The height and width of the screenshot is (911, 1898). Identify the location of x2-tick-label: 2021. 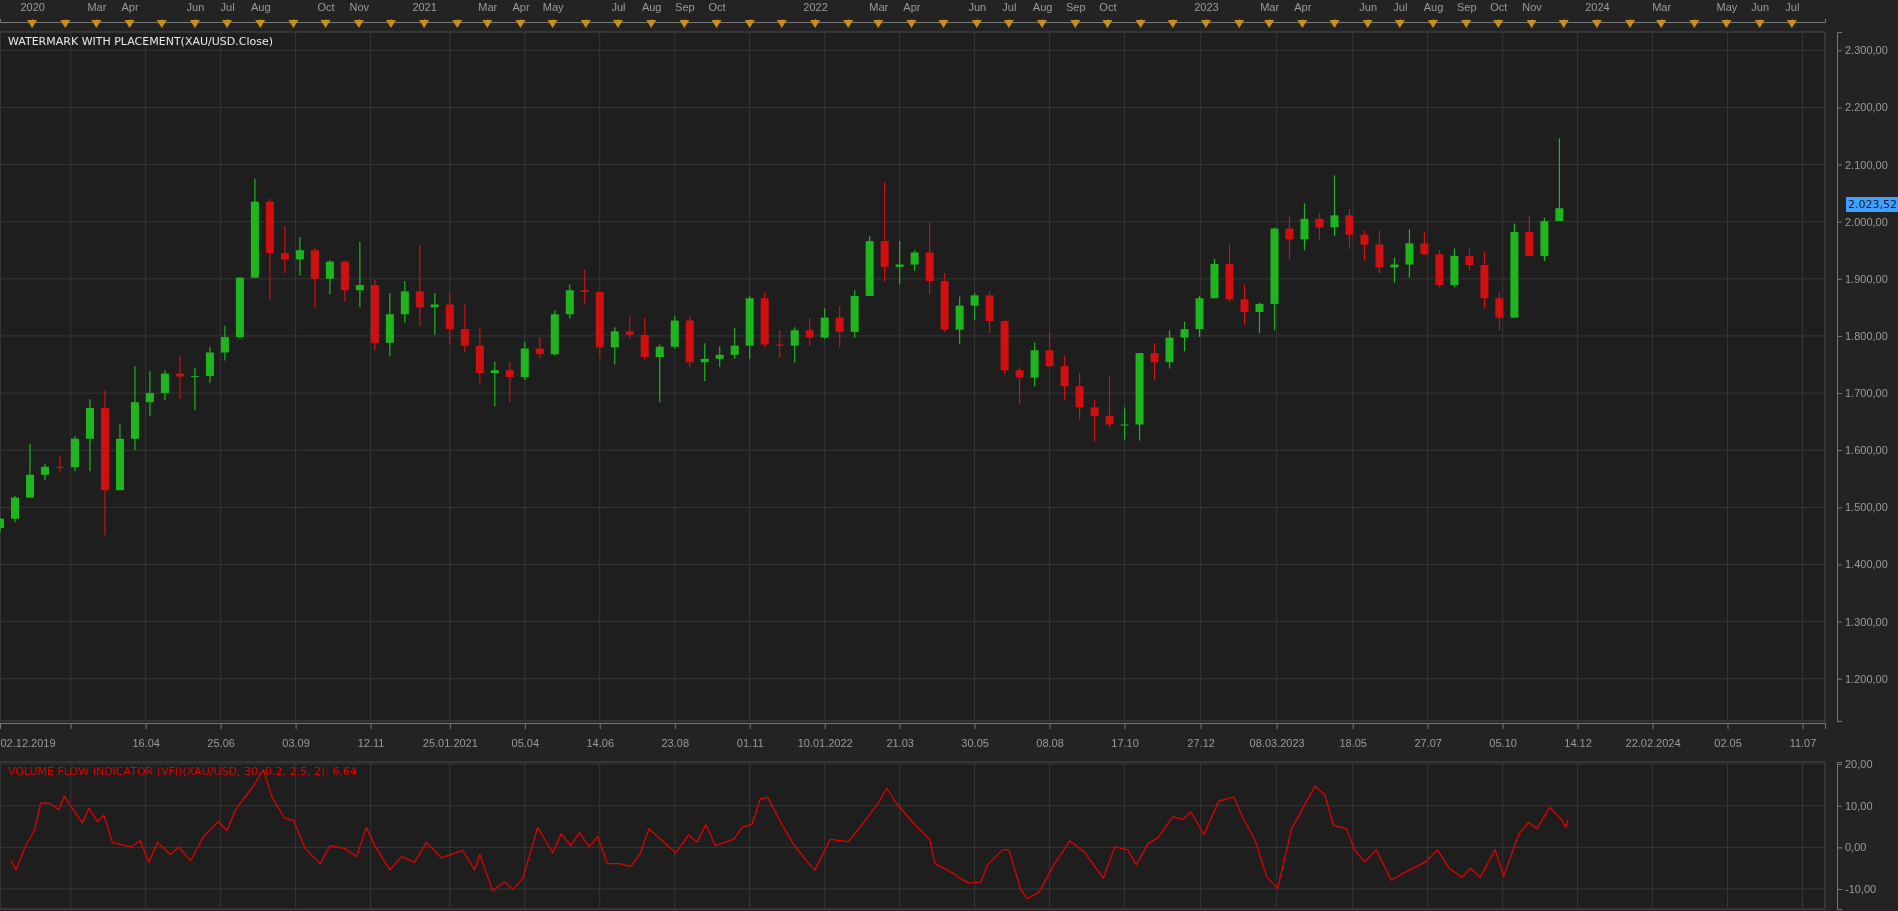
(424, 7).